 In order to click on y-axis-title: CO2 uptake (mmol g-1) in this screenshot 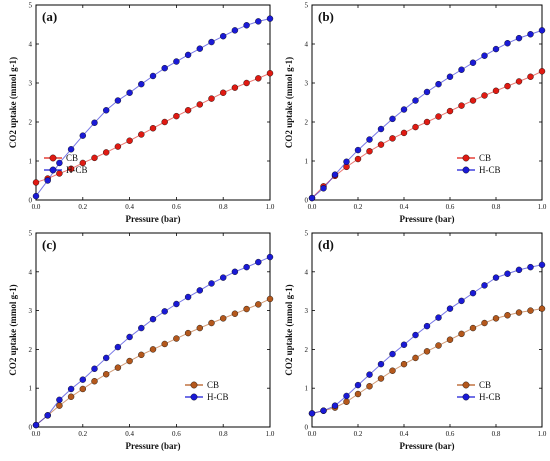, I will do `click(13, 329)`.